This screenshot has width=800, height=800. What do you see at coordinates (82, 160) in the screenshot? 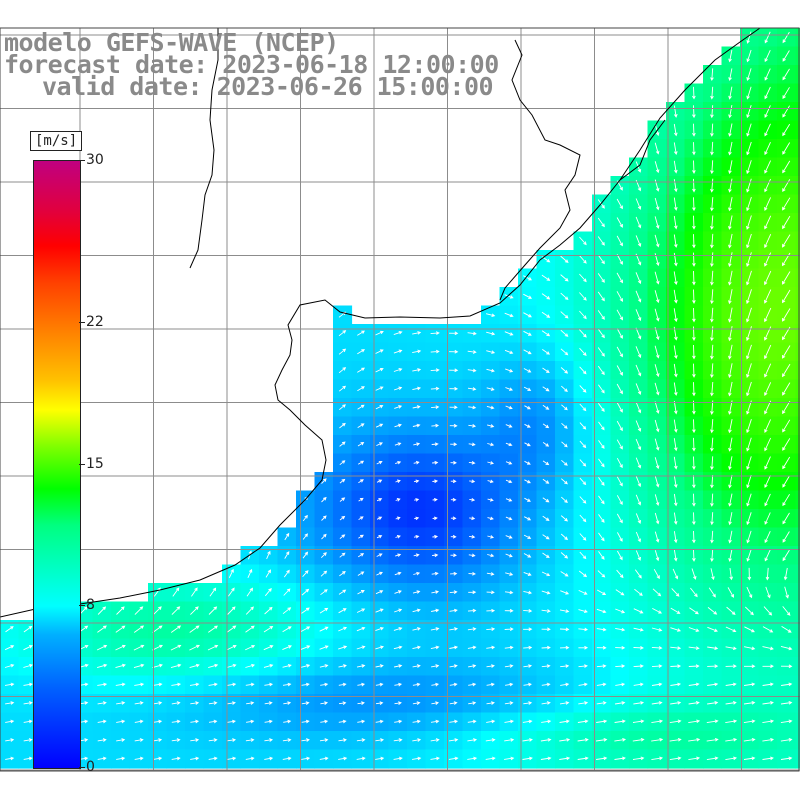
I see `colorbar-tick-mark` at bounding box center [82, 160].